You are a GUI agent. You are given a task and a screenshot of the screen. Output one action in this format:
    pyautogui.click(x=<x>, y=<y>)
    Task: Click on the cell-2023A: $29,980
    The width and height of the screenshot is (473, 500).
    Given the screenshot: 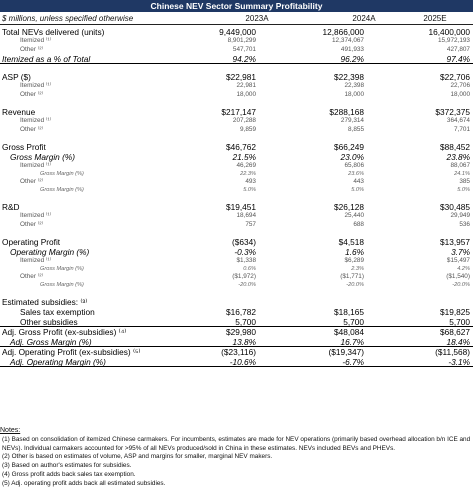 What is the action you would take?
    pyautogui.click(x=241, y=332)
    